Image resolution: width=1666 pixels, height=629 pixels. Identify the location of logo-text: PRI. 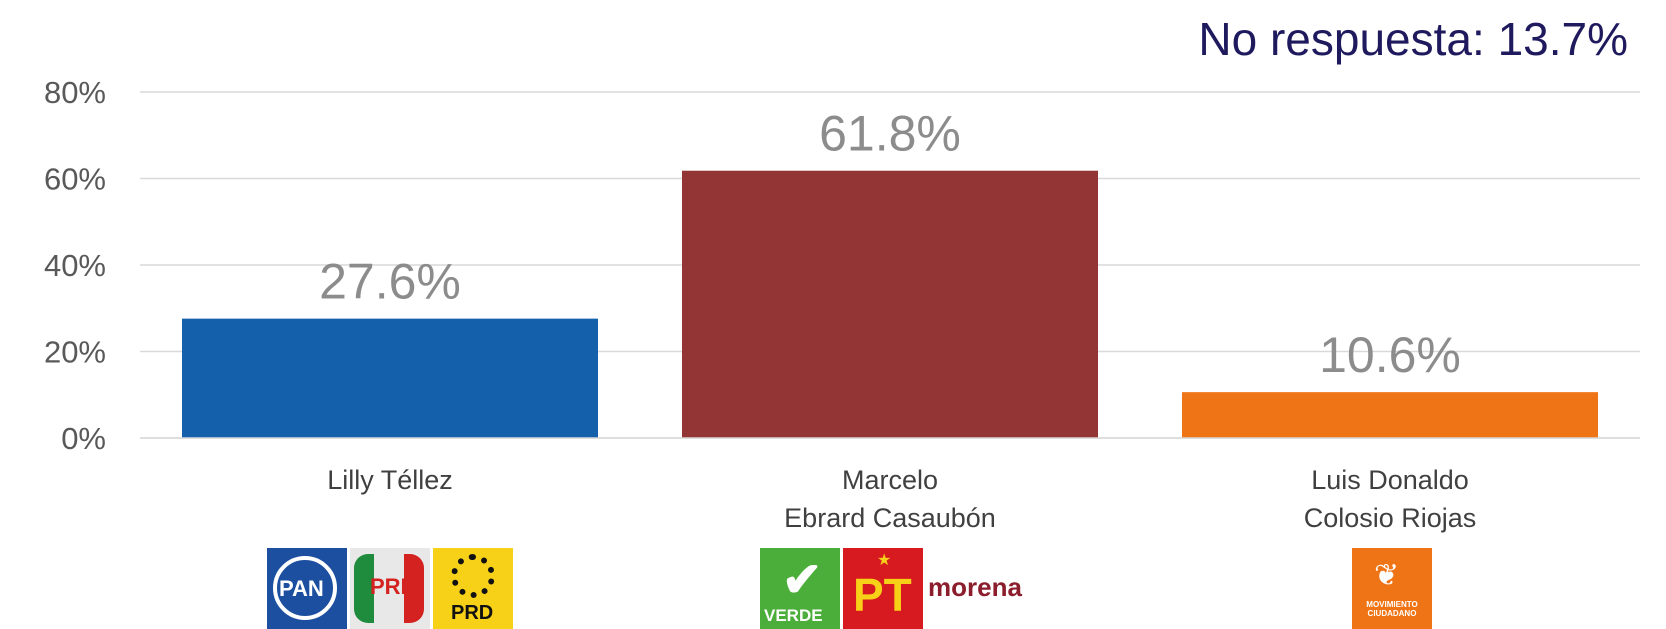
(388, 586).